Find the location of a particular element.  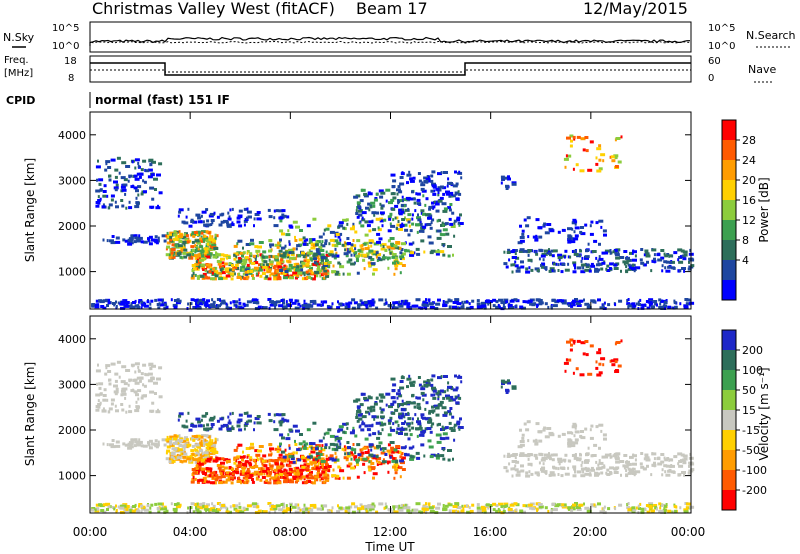

velocity-cell-1934 is located at coordinates (599, 504).